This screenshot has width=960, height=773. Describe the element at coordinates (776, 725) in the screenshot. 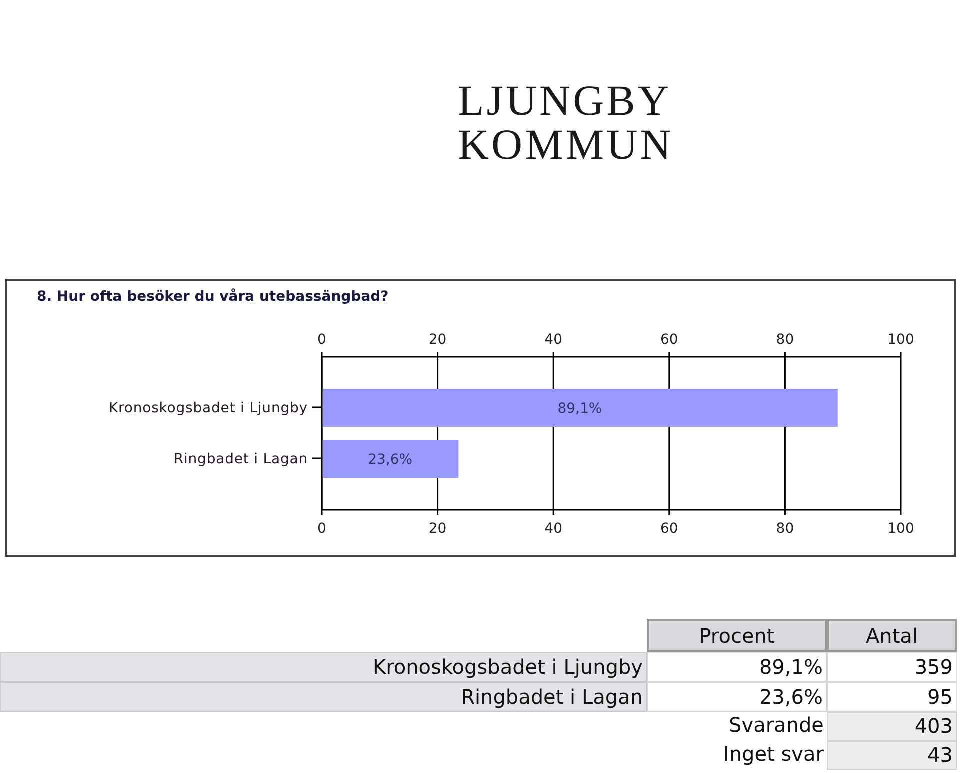

I see `text: Svarande` at that location.